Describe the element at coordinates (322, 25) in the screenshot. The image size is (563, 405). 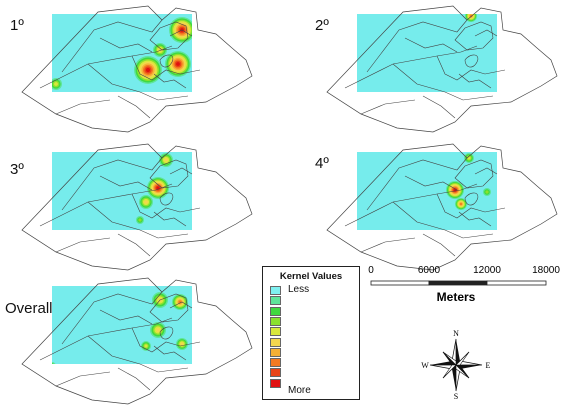
I see `panel-label-2: 2º` at that location.